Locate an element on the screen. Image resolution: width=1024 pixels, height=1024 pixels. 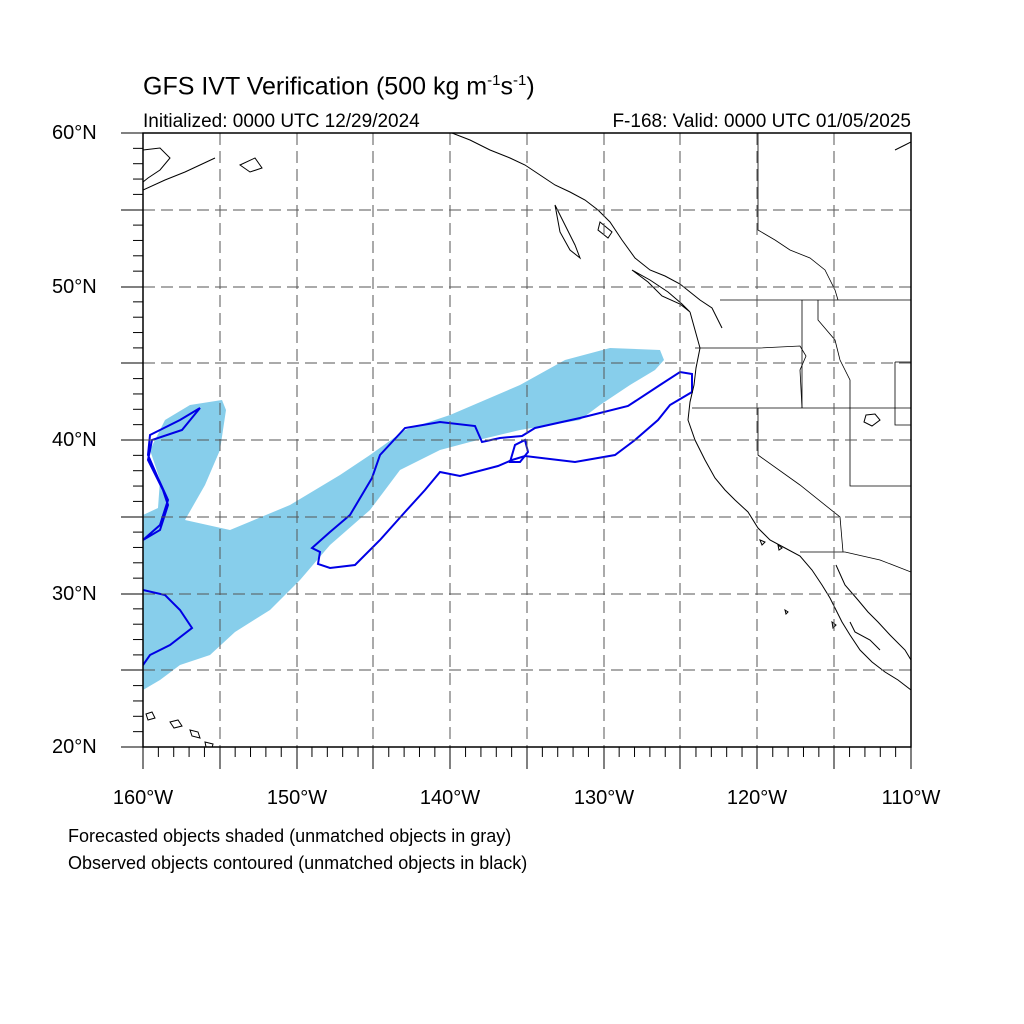
chart-title: GFS IVT Verification (500 kg m-1s-1) is located at coordinates (339, 86).